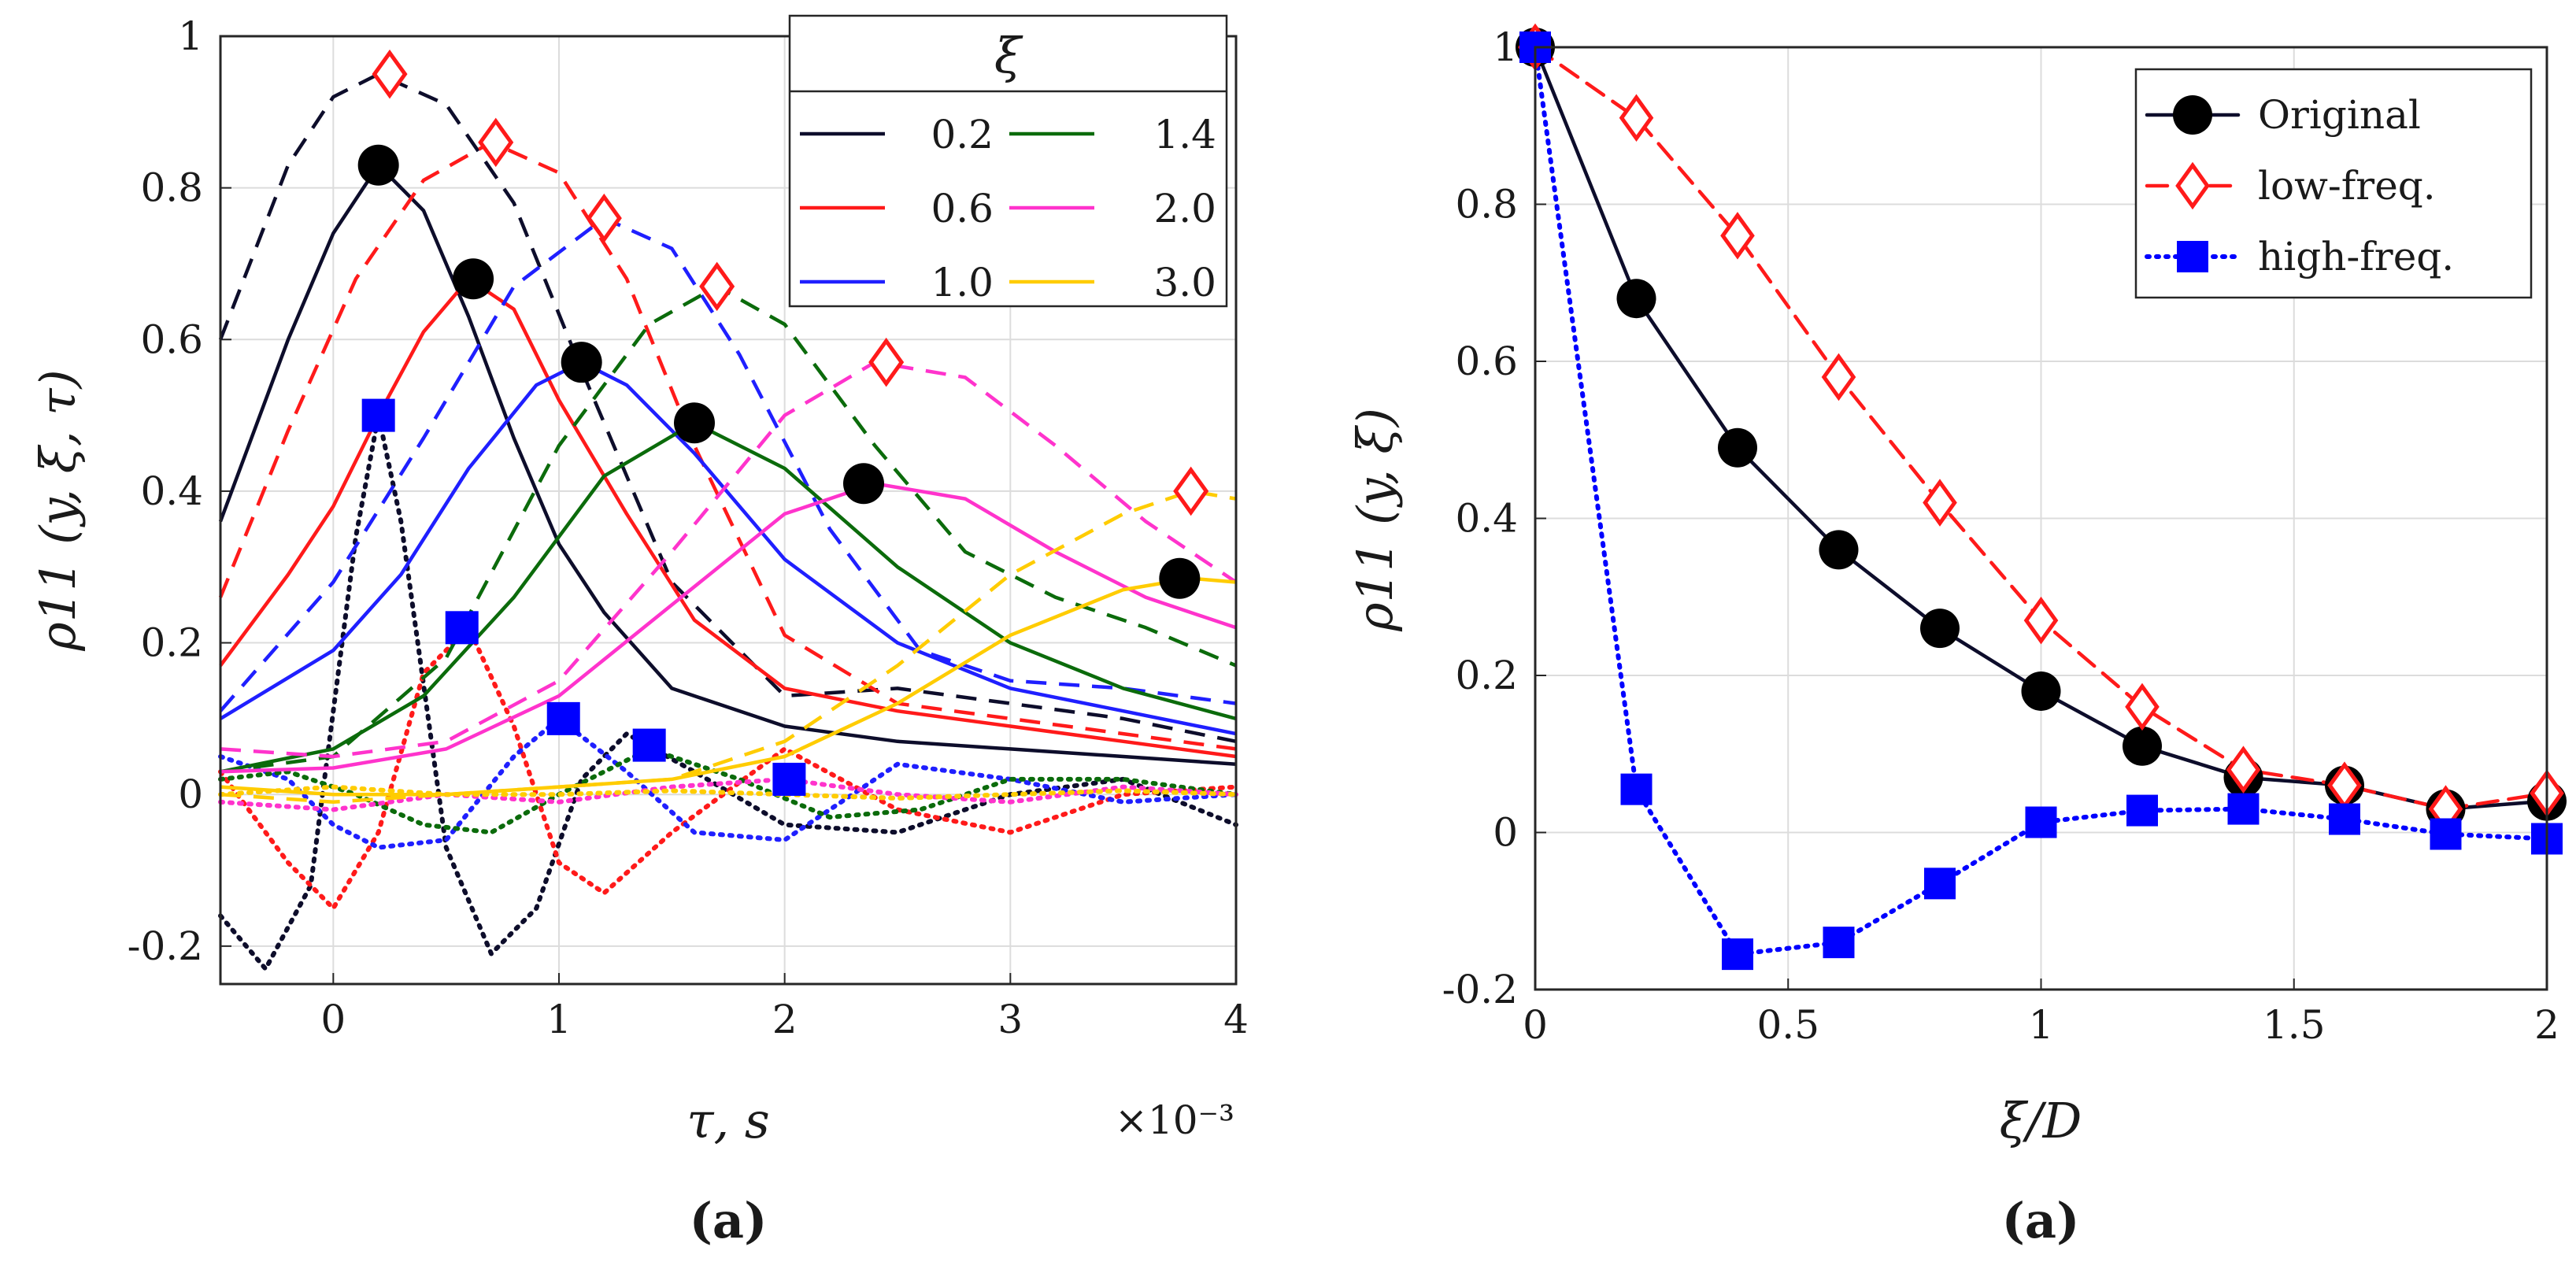  Describe the element at coordinates (729, 1220) in the screenshot. I see `left-panel-label: (a)` at that location.